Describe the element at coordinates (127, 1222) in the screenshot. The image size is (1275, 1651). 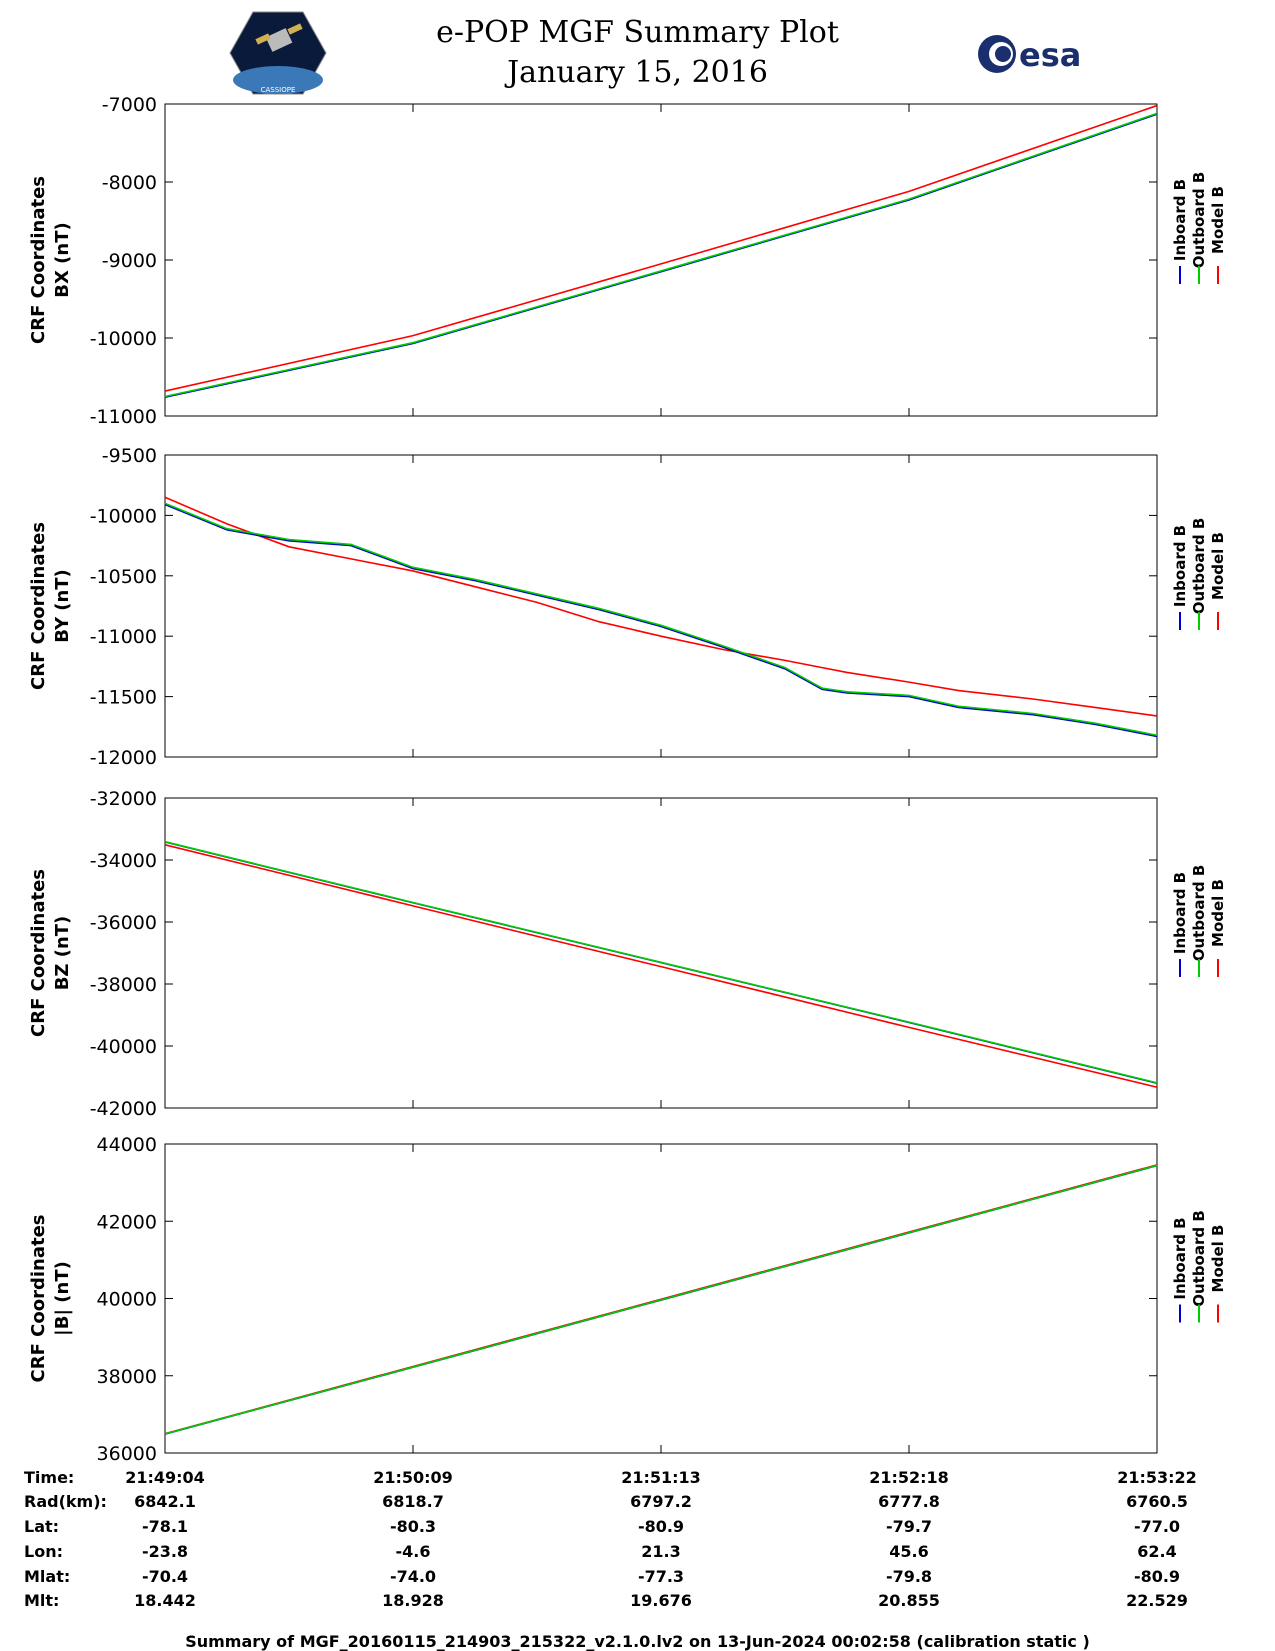
I see `y-tick-label: 42000` at that location.